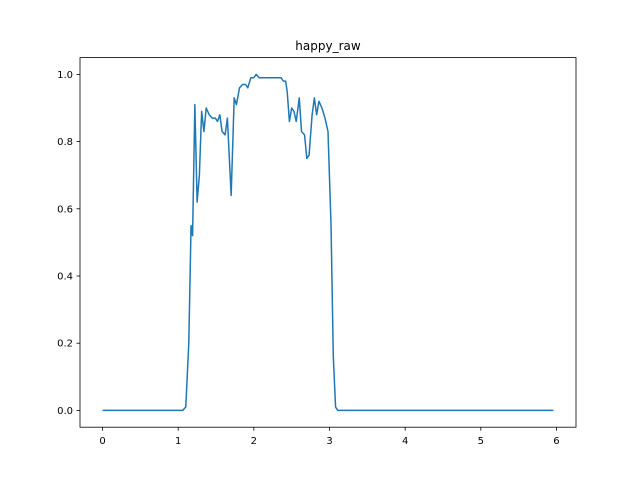  I want to click on x-tick-label: 5, so click(481, 441).